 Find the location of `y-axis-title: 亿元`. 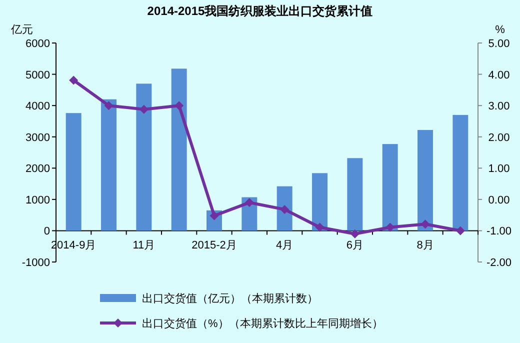

y-axis-title: 亿元 is located at coordinates (21, 30).